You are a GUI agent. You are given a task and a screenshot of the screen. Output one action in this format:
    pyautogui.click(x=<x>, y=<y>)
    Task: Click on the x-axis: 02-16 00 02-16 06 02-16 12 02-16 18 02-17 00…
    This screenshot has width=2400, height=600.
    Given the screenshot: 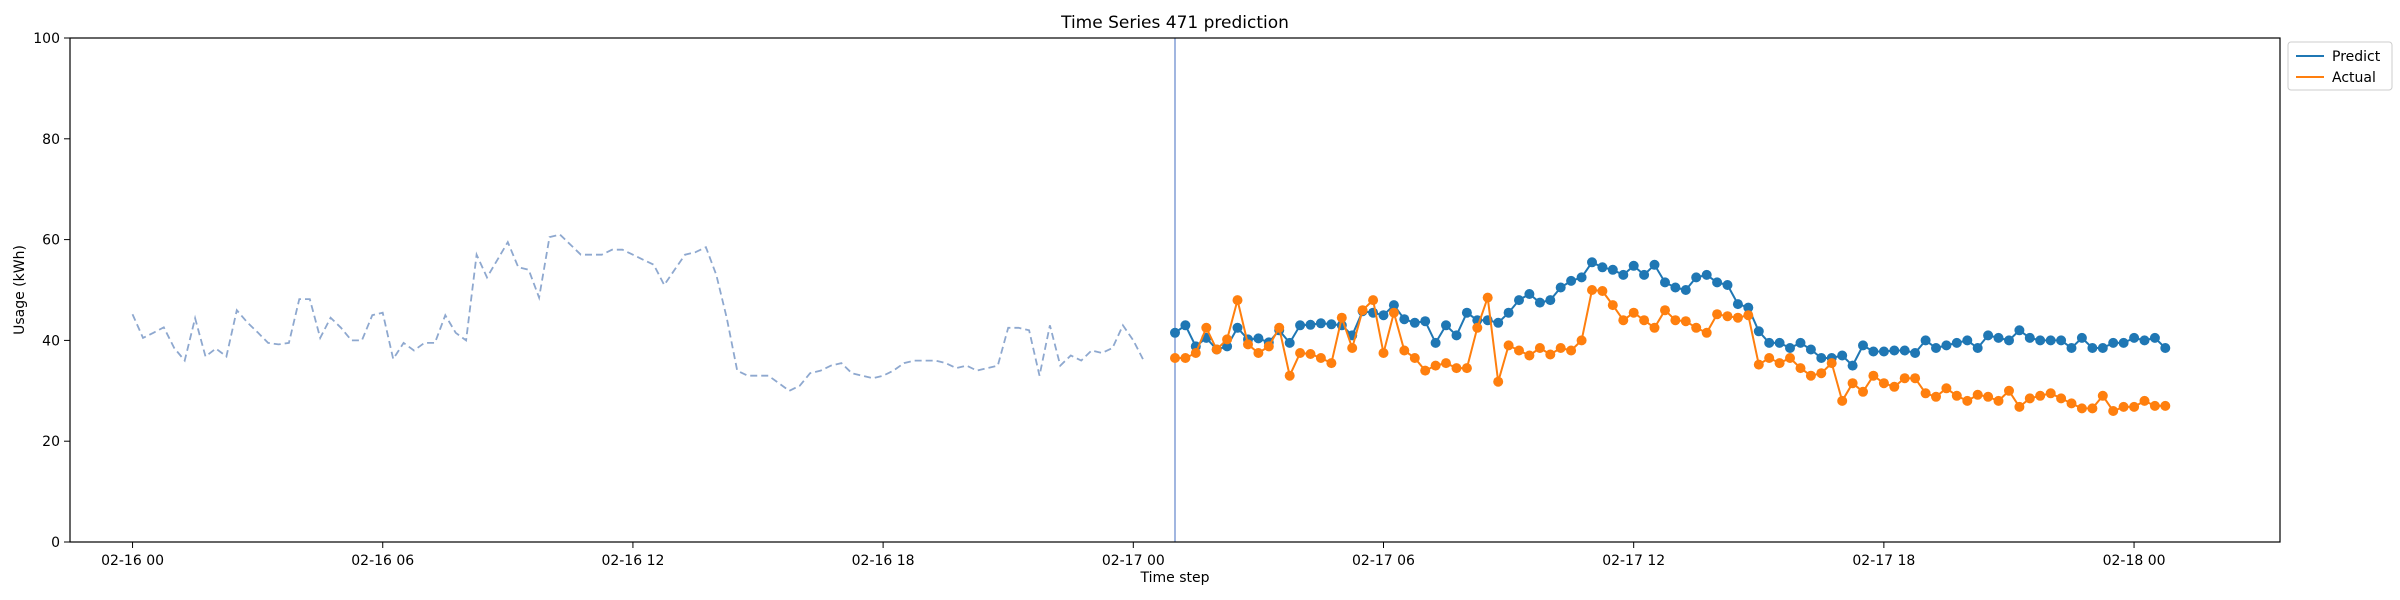 What is the action you would take?
    pyautogui.click(x=1133, y=555)
    